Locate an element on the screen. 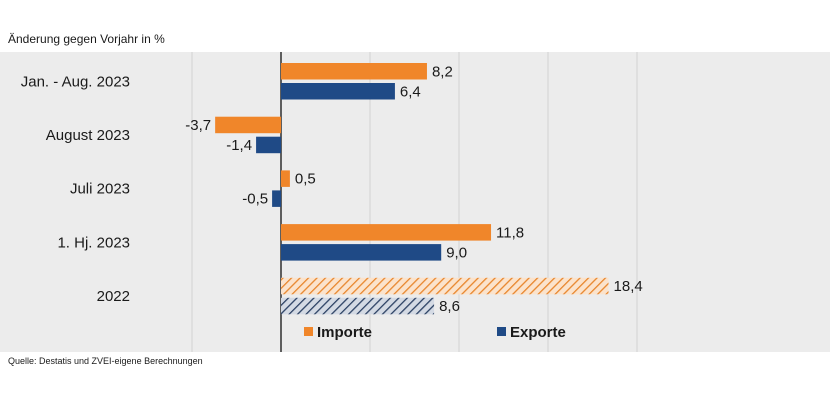 The width and height of the screenshot is (840, 412). category-label: Jan. - Aug. 2023 is located at coordinates (75, 81).